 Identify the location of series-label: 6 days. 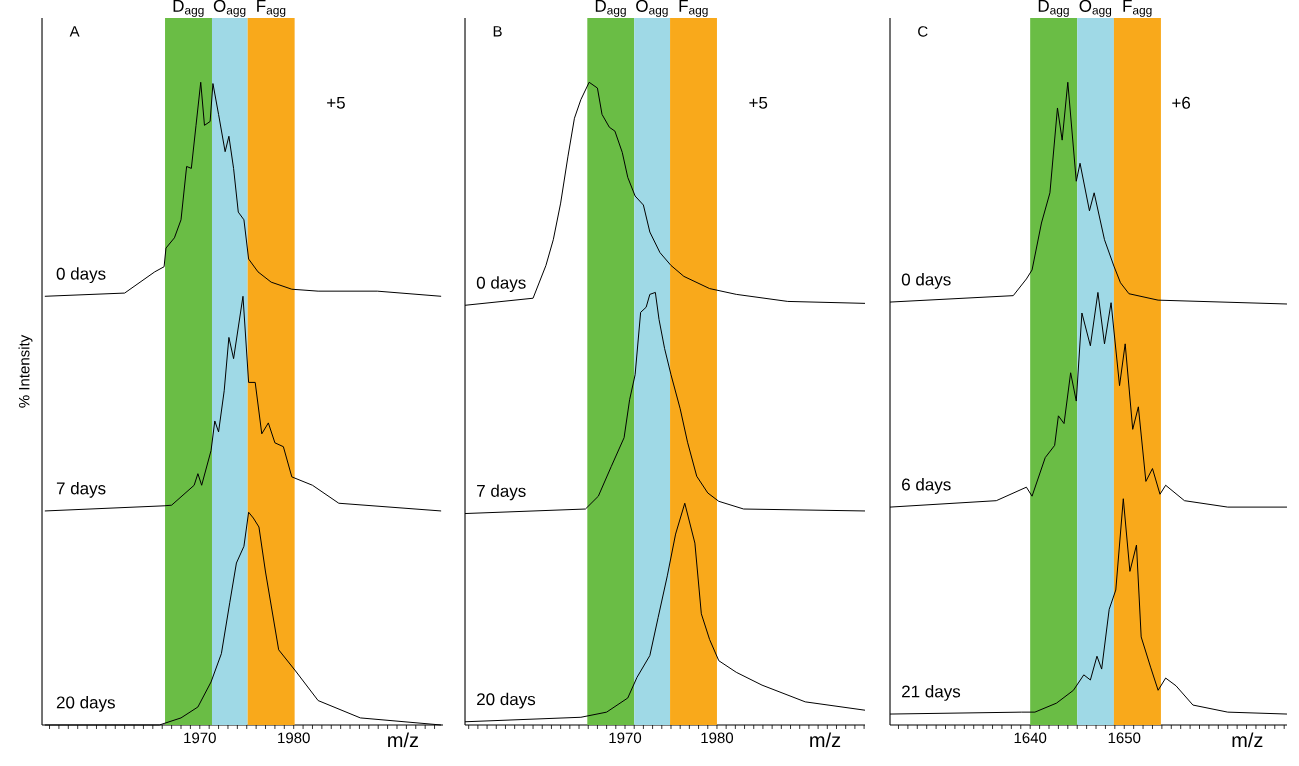
(926, 486).